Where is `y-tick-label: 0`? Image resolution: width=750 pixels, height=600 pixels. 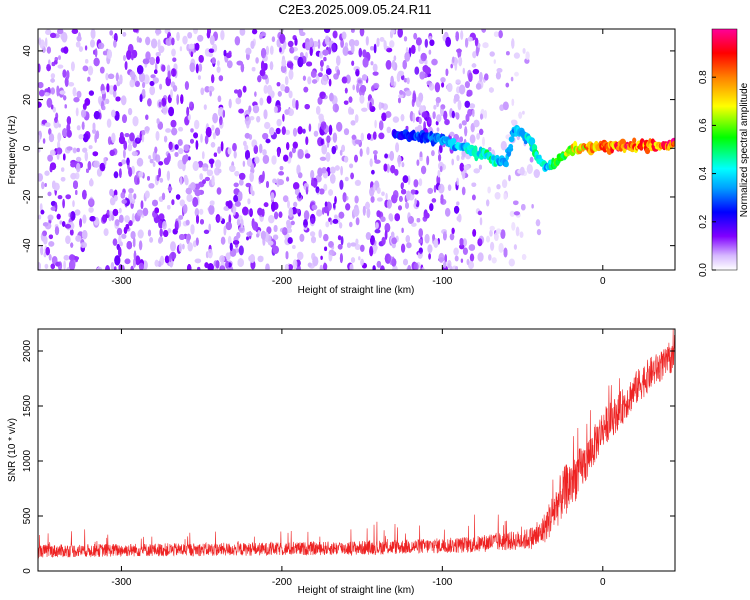
y-tick-label: 0 is located at coordinates (27, 571).